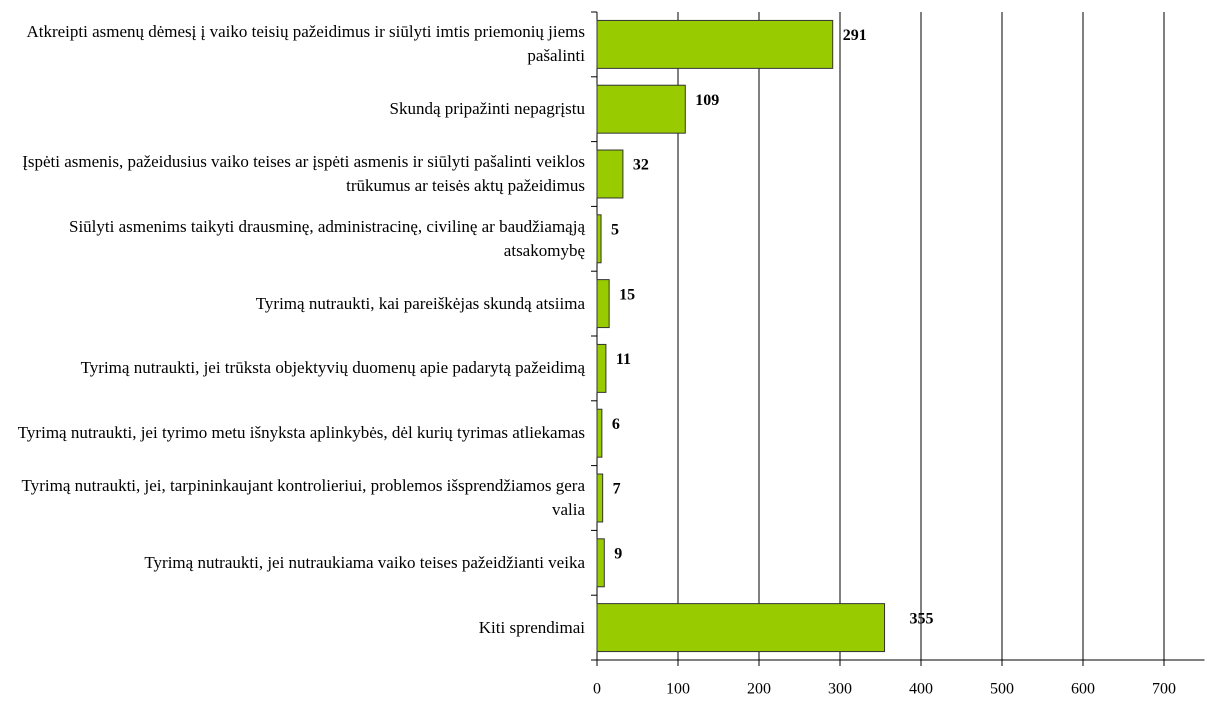 This screenshot has height=702, width=1207. What do you see at coordinates (922, 618) in the screenshot?
I see `data-label: 355` at bounding box center [922, 618].